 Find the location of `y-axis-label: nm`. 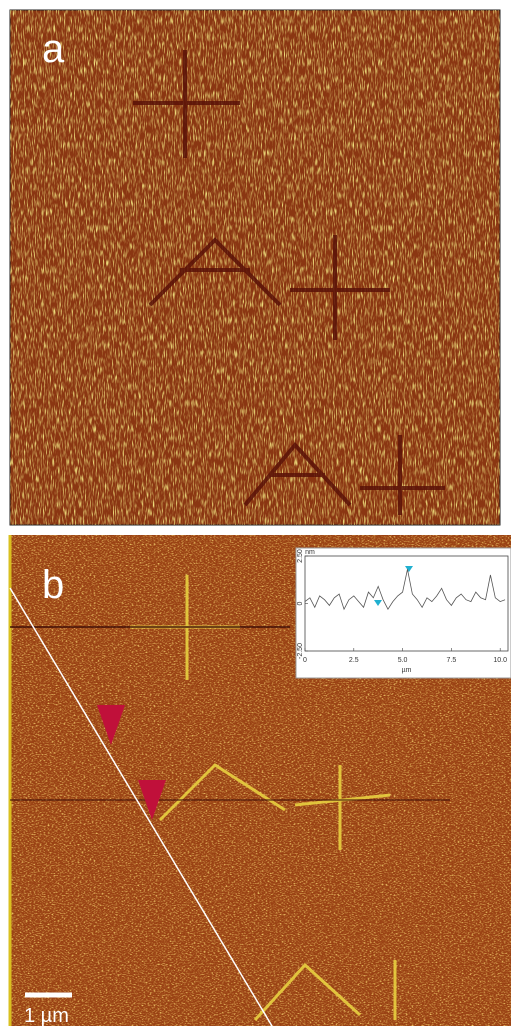

y-axis-label: nm is located at coordinates (310, 552).